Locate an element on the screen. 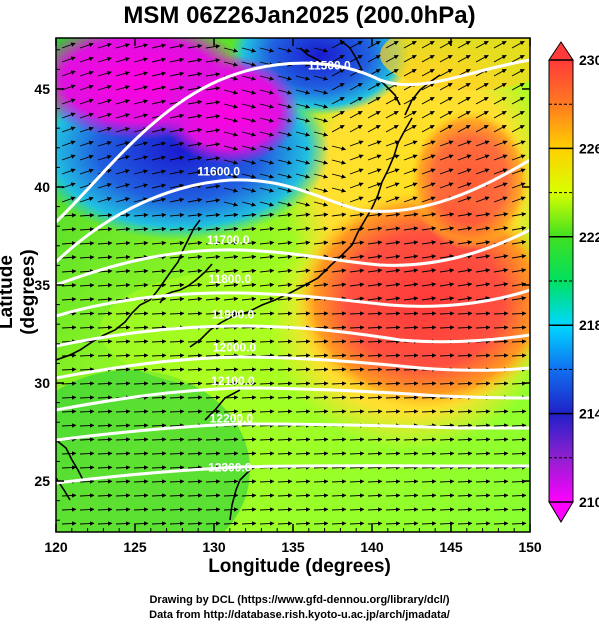  colorbar-tick-label: 230 is located at coordinates (589, 60).